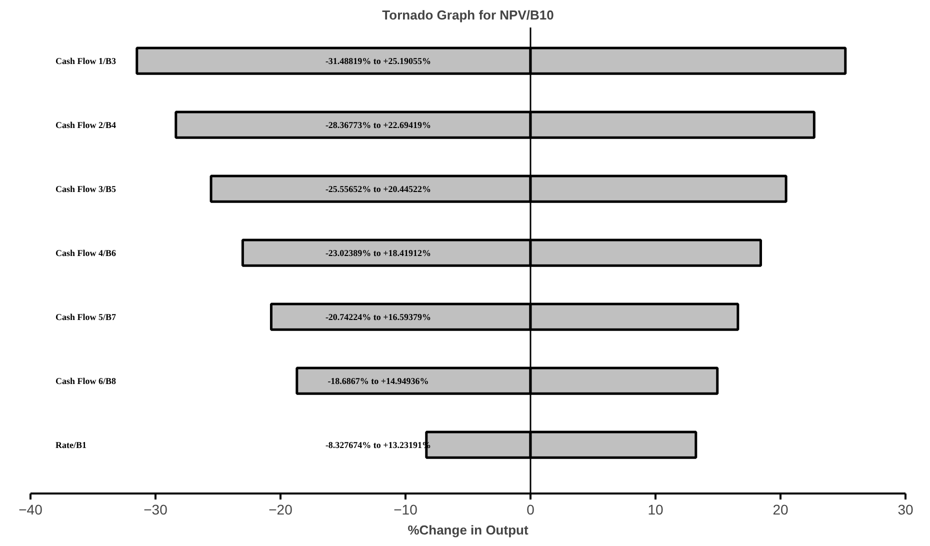 The height and width of the screenshot is (546, 930). I want to click on annotation: -23.02389% to +18.41912%, so click(378, 253).